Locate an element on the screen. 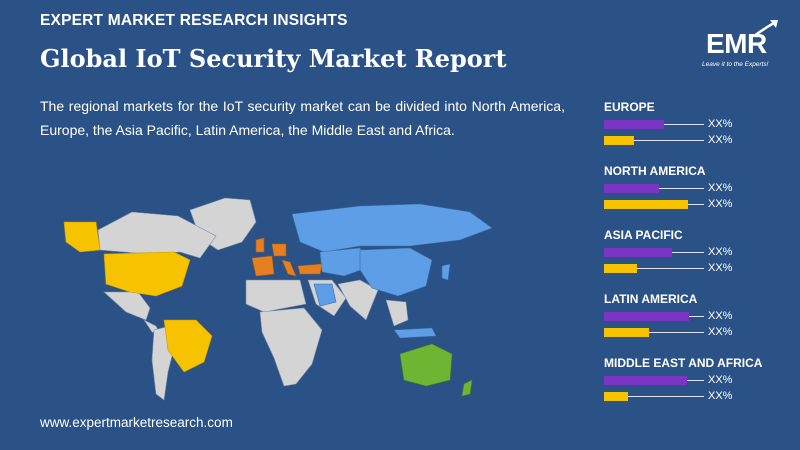  region-label-middle-east-and-africa: MIDDLE EAST AND AFRICA is located at coordinates (683, 363).